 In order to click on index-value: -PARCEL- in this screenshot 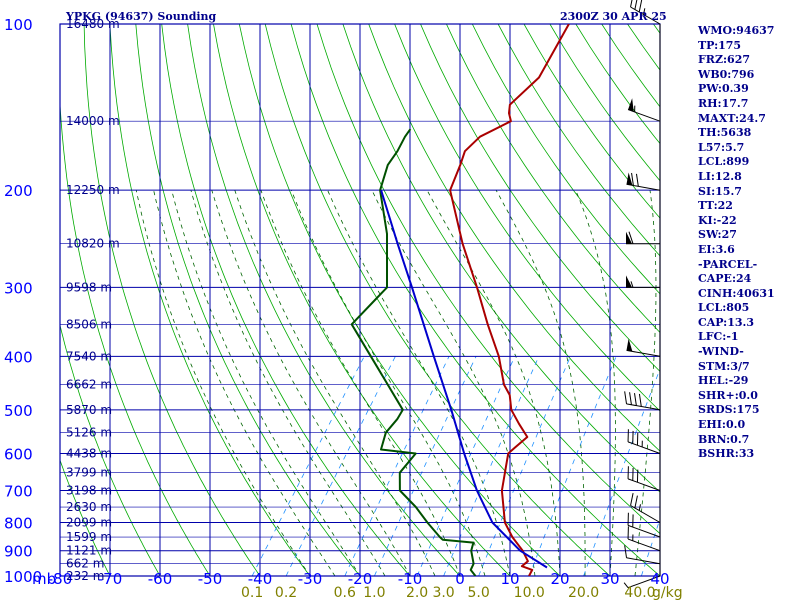, I will do `click(728, 264)`.